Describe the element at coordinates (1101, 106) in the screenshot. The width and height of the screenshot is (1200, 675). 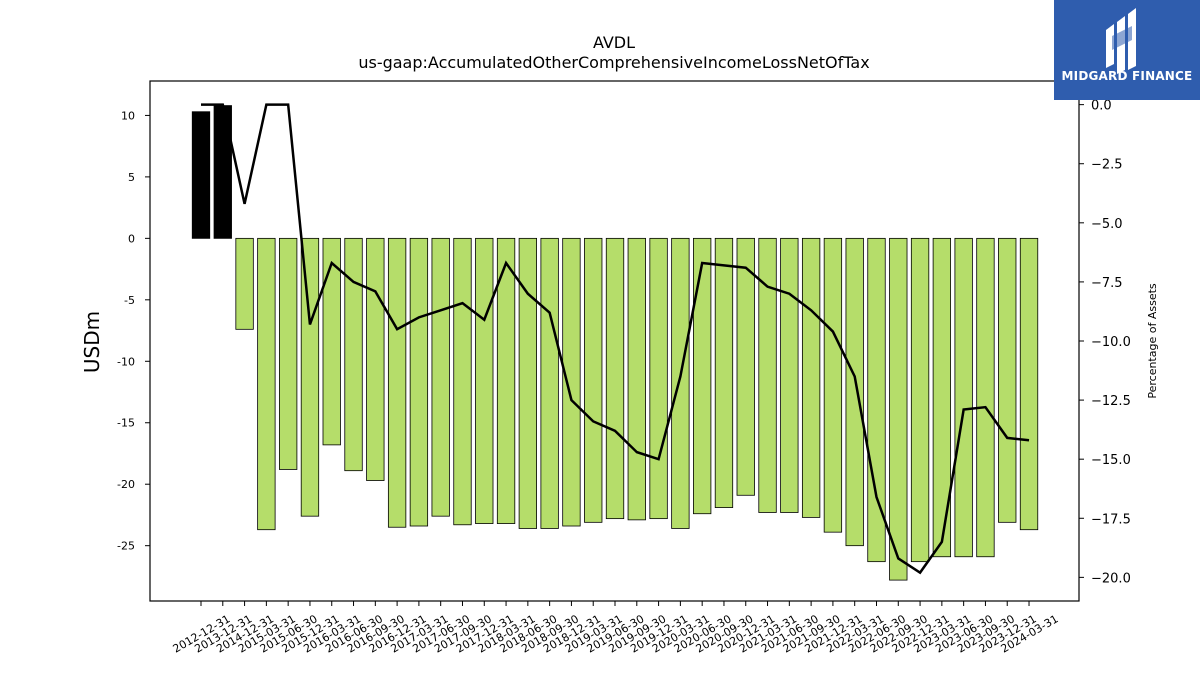
I see `y2-tick-label: 0.0` at that location.